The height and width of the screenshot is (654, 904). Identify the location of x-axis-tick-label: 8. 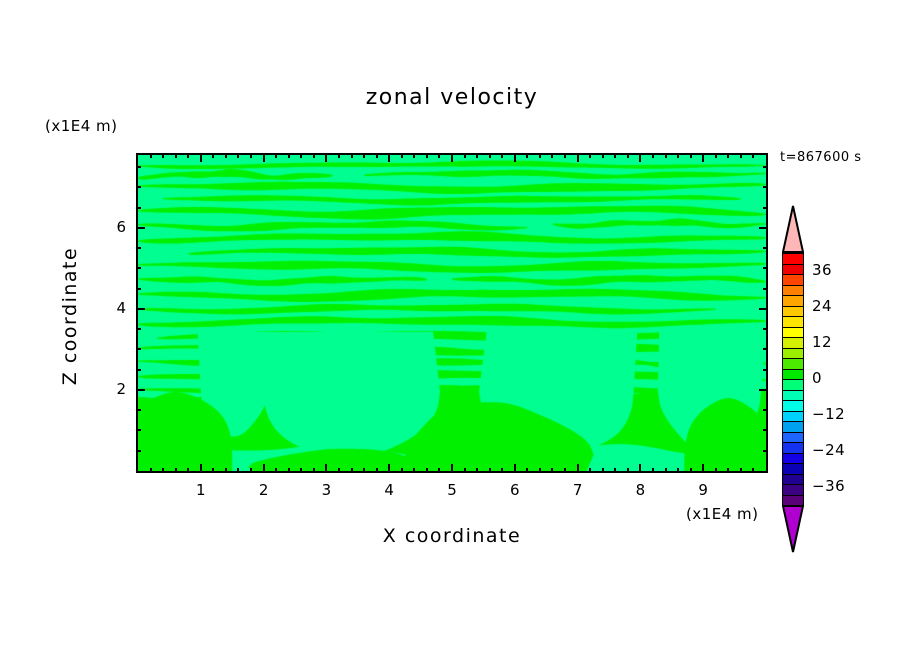
(640, 490).